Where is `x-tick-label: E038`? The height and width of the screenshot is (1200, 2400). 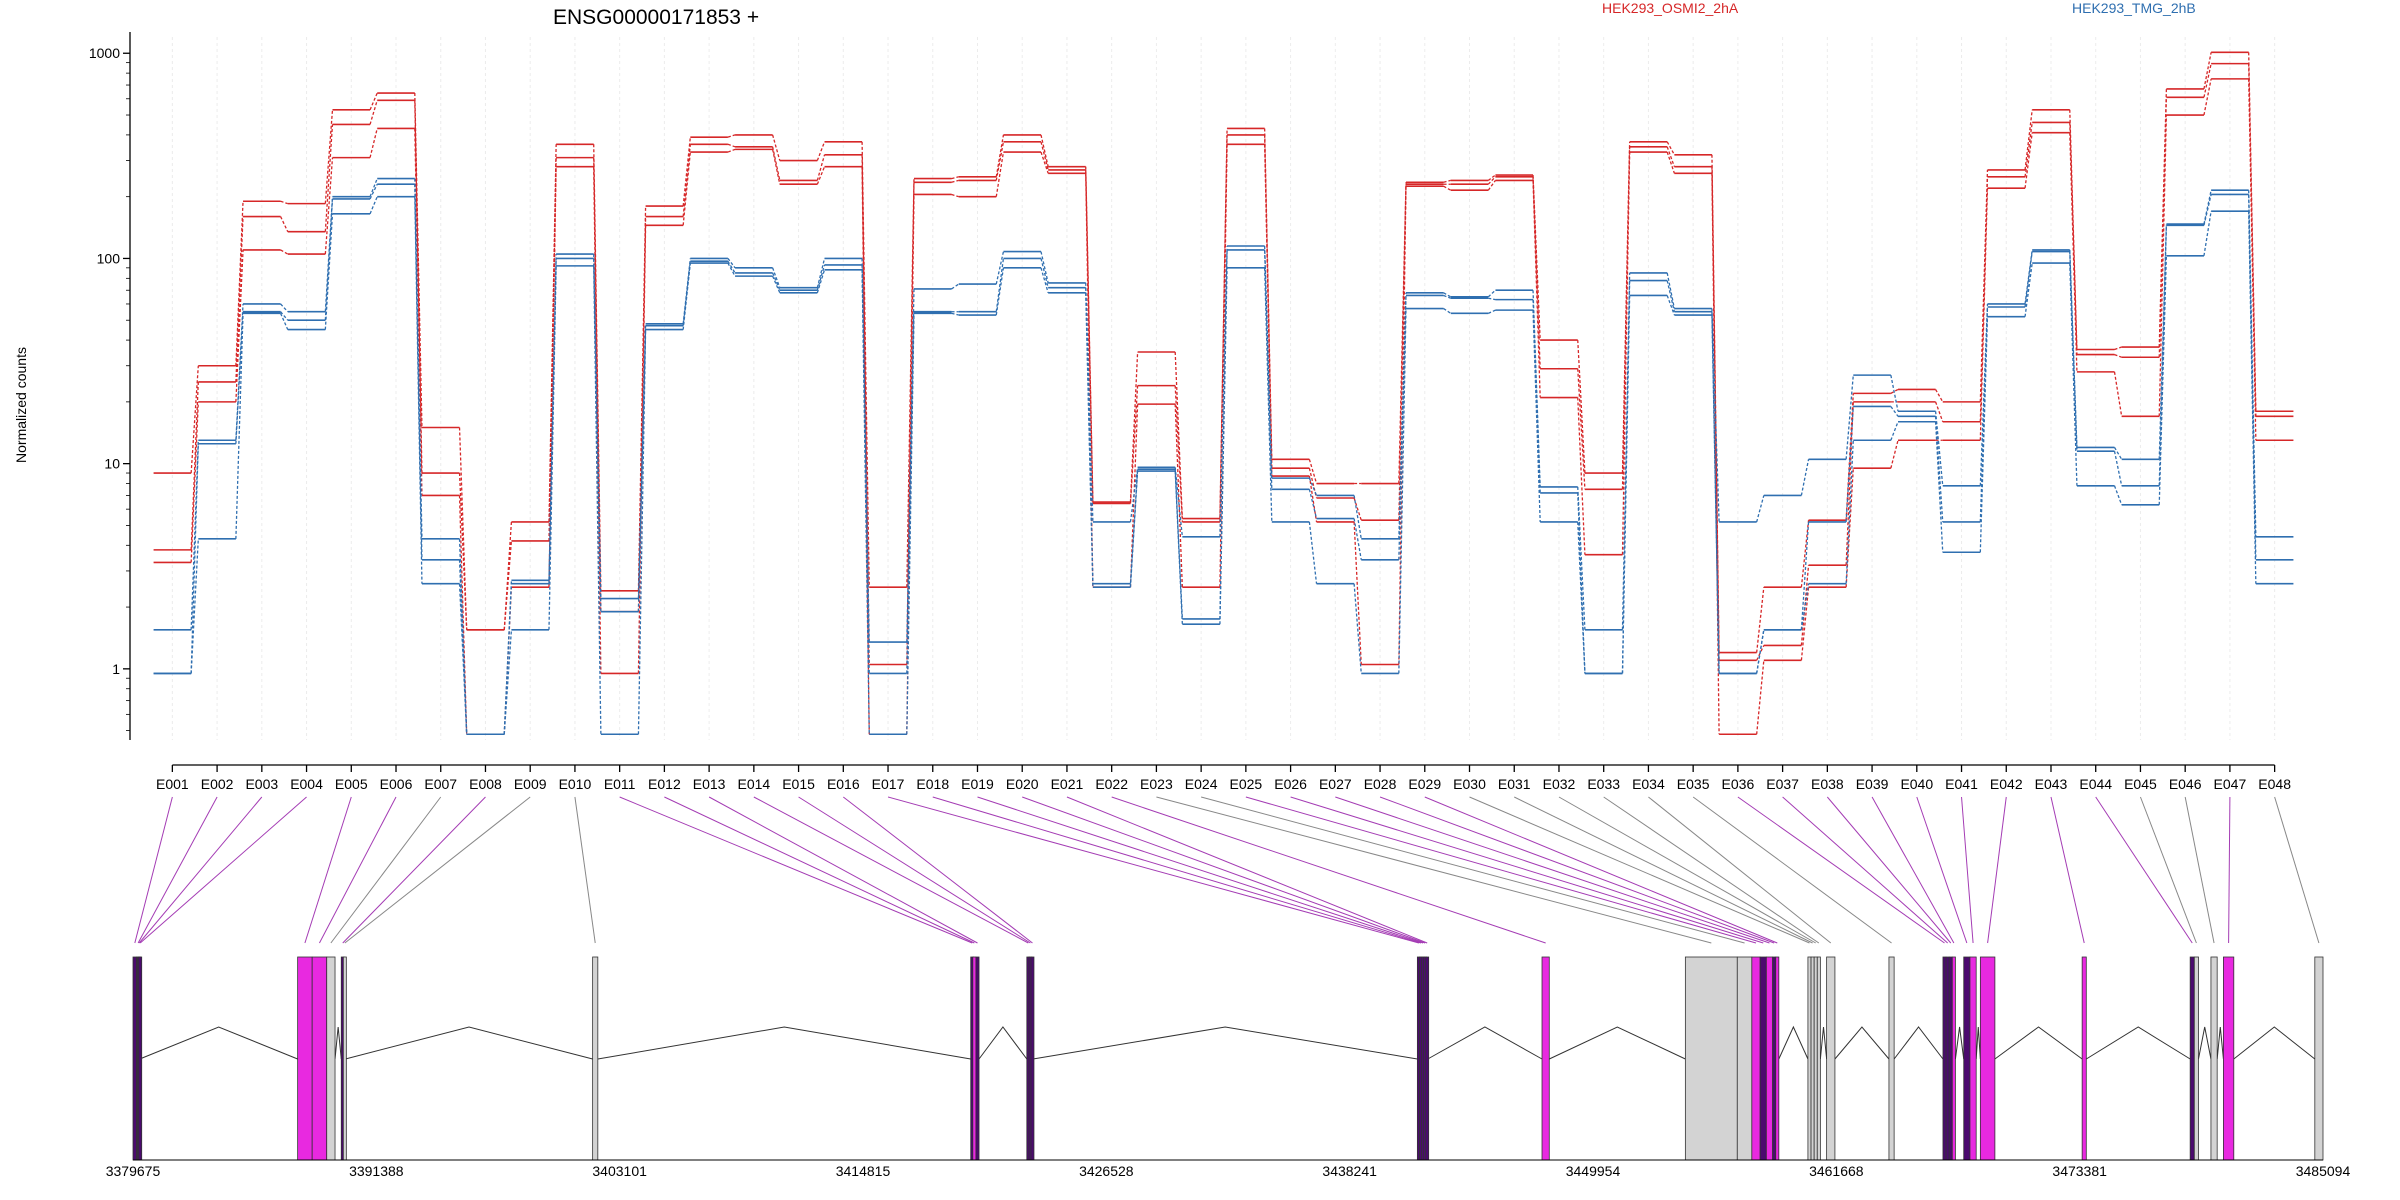
x-tick-label: E038 is located at coordinates (1827, 784).